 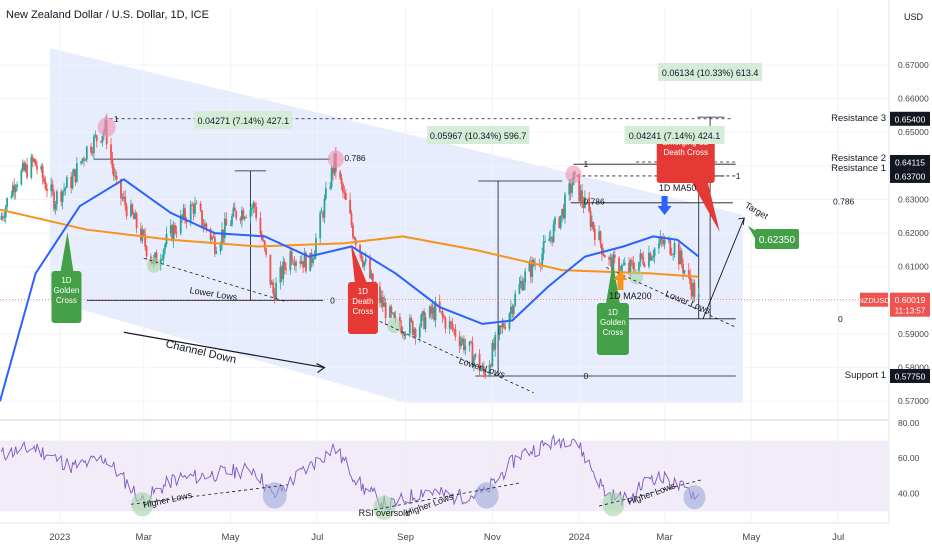 What do you see at coordinates (910, 311) in the screenshot?
I see `countdown-value: 11:13:57` at bounding box center [910, 311].